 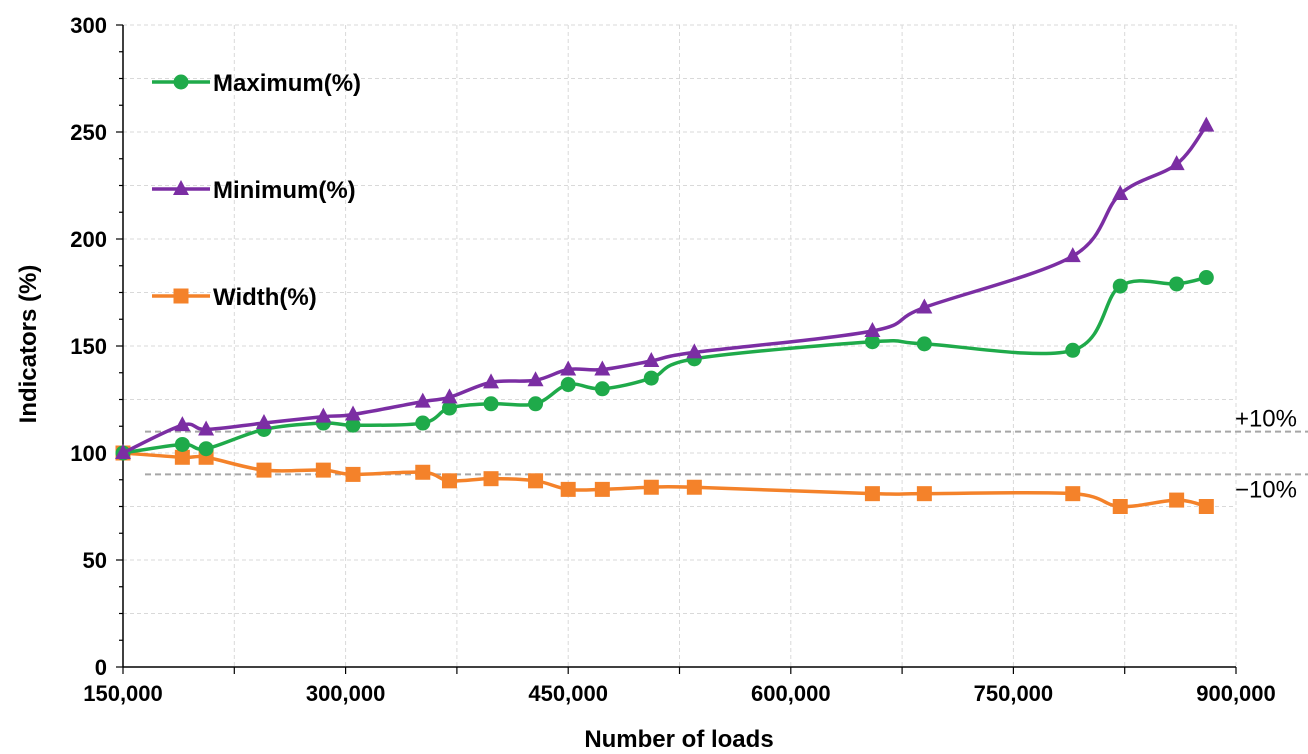 I want to click on legend-label: Width(%), so click(x=265, y=297).